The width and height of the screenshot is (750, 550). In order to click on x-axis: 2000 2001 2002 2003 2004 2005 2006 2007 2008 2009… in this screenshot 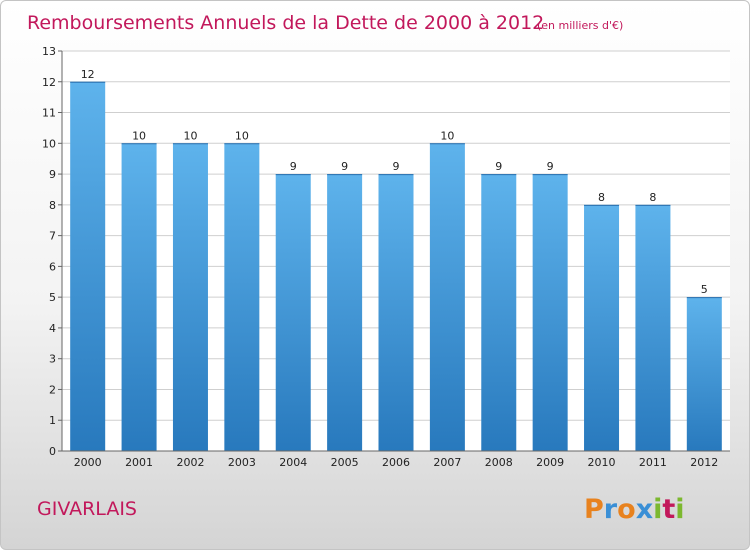, I will do `click(396, 459)`.